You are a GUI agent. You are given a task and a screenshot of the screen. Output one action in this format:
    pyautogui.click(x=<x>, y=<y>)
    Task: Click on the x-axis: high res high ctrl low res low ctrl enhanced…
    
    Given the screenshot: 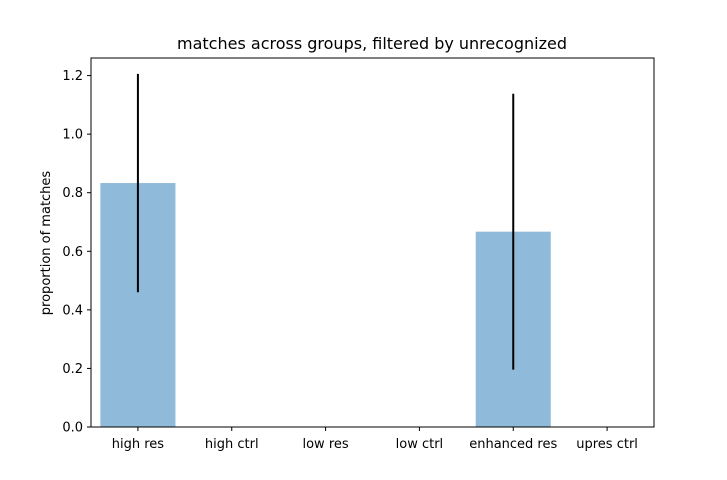 What is the action you would take?
    pyautogui.click(x=375, y=439)
    